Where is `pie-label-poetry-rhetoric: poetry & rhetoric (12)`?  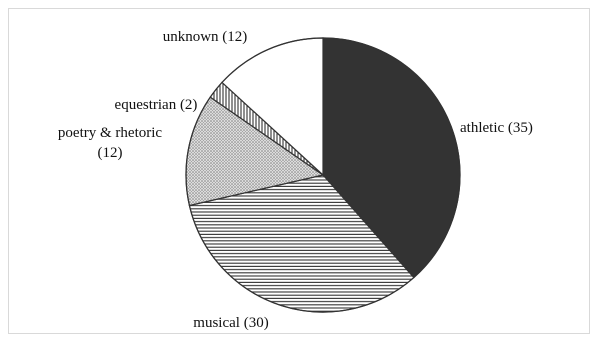
pie-label-poetry-rhetoric: poetry & rhetoric (12) is located at coordinates (110, 143).